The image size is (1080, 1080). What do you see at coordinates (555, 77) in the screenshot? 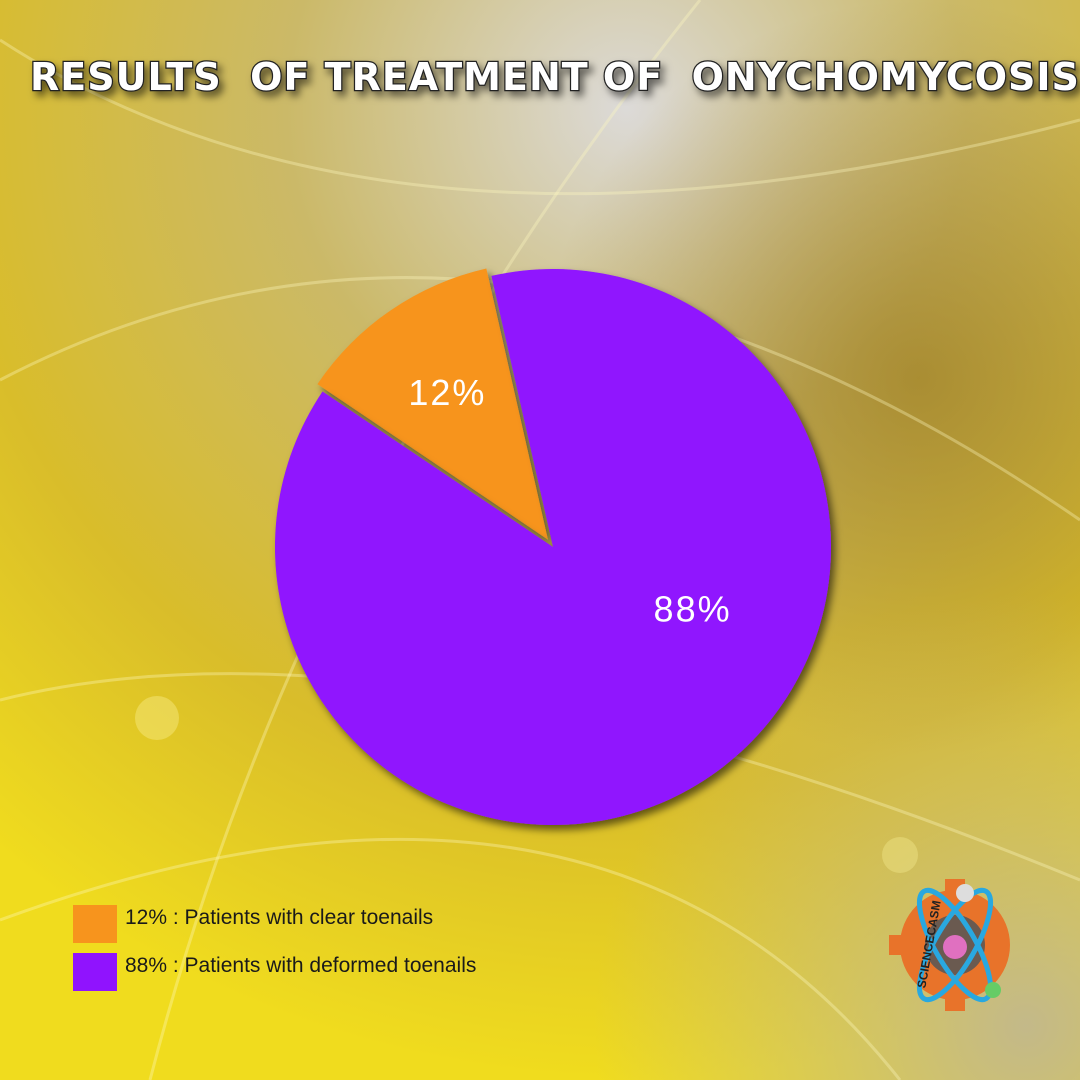
I see `chart-title: RESULTS OF TREATMENT OF ONYCHOMYCOSIS` at bounding box center [555, 77].